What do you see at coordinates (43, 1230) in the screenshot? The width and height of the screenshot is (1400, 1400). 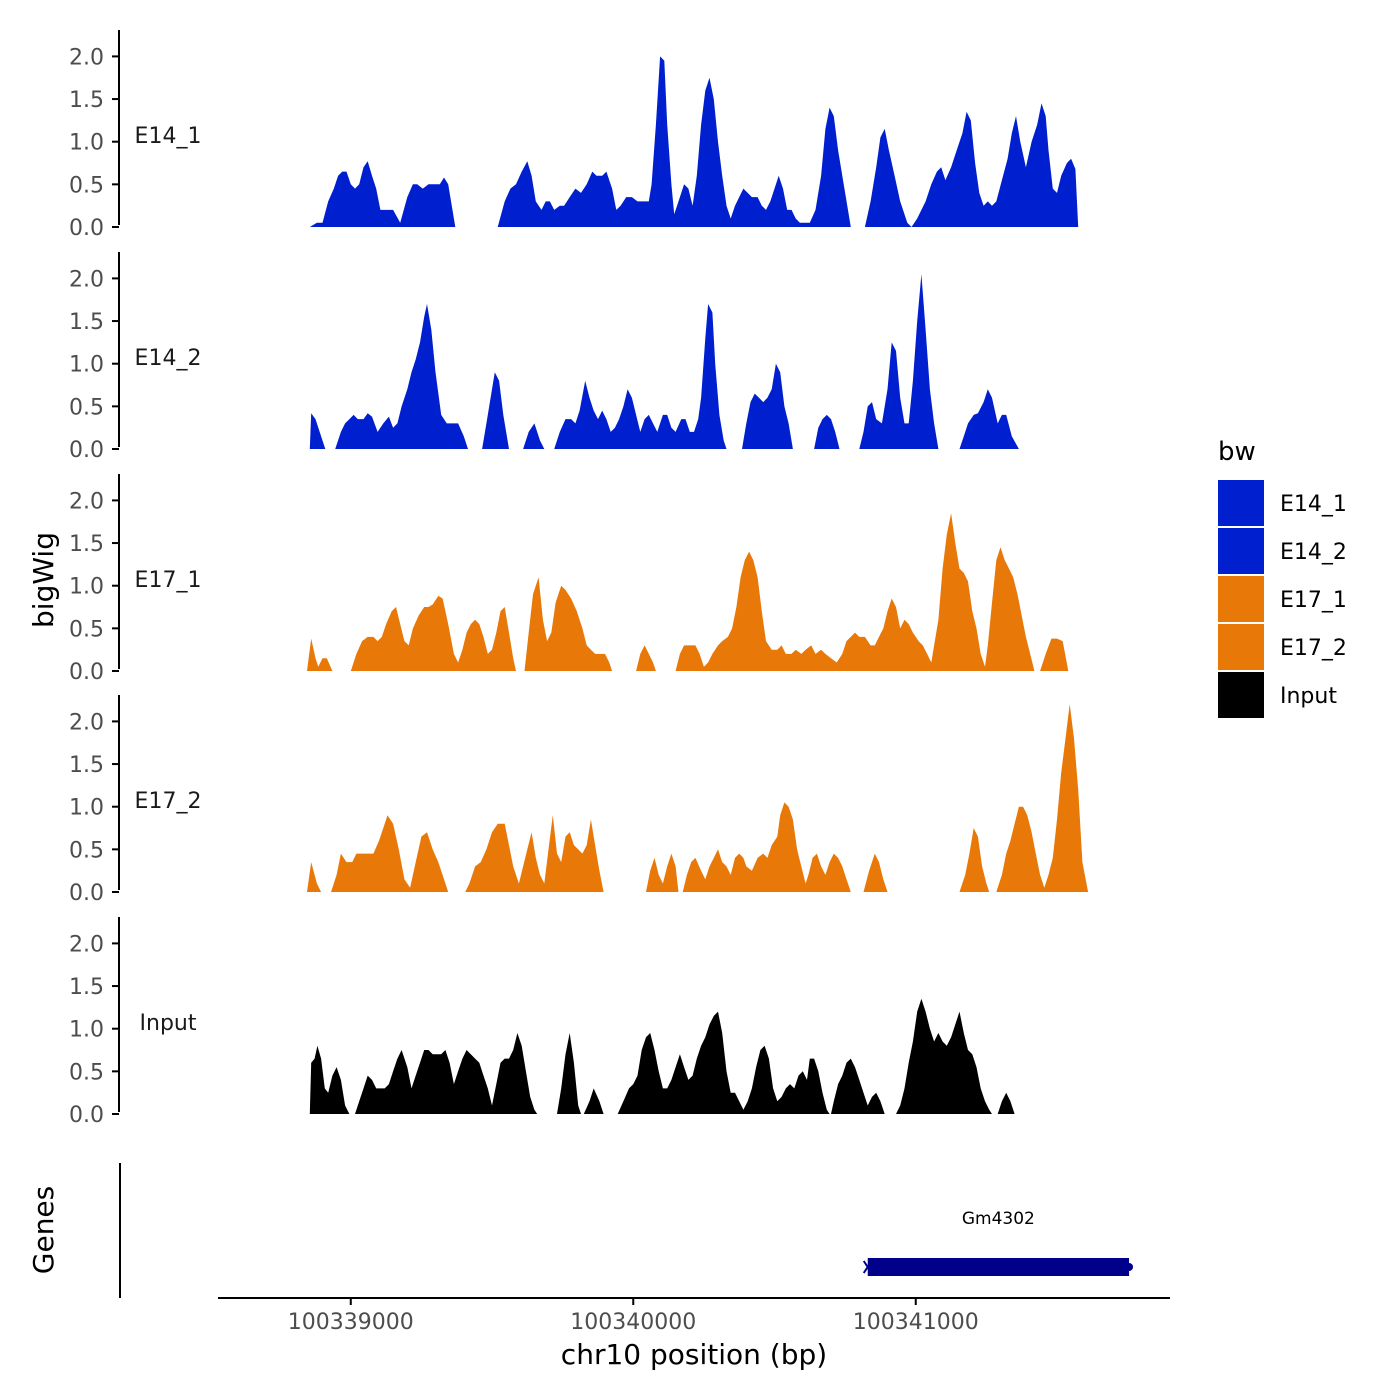 I see `genes-axis-title: Genes` at bounding box center [43, 1230].